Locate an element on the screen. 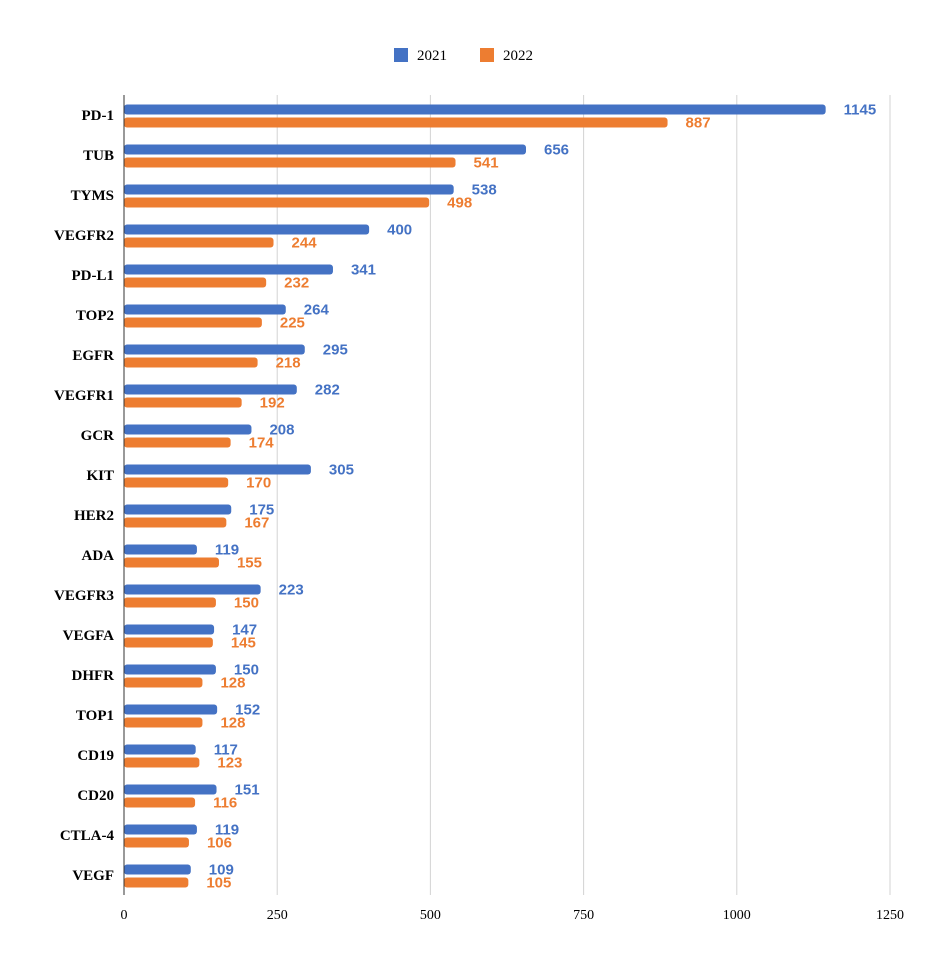 Image resolution: width=936 pixels, height=970 pixels. data-label-2021: 295 is located at coordinates (335, 350).